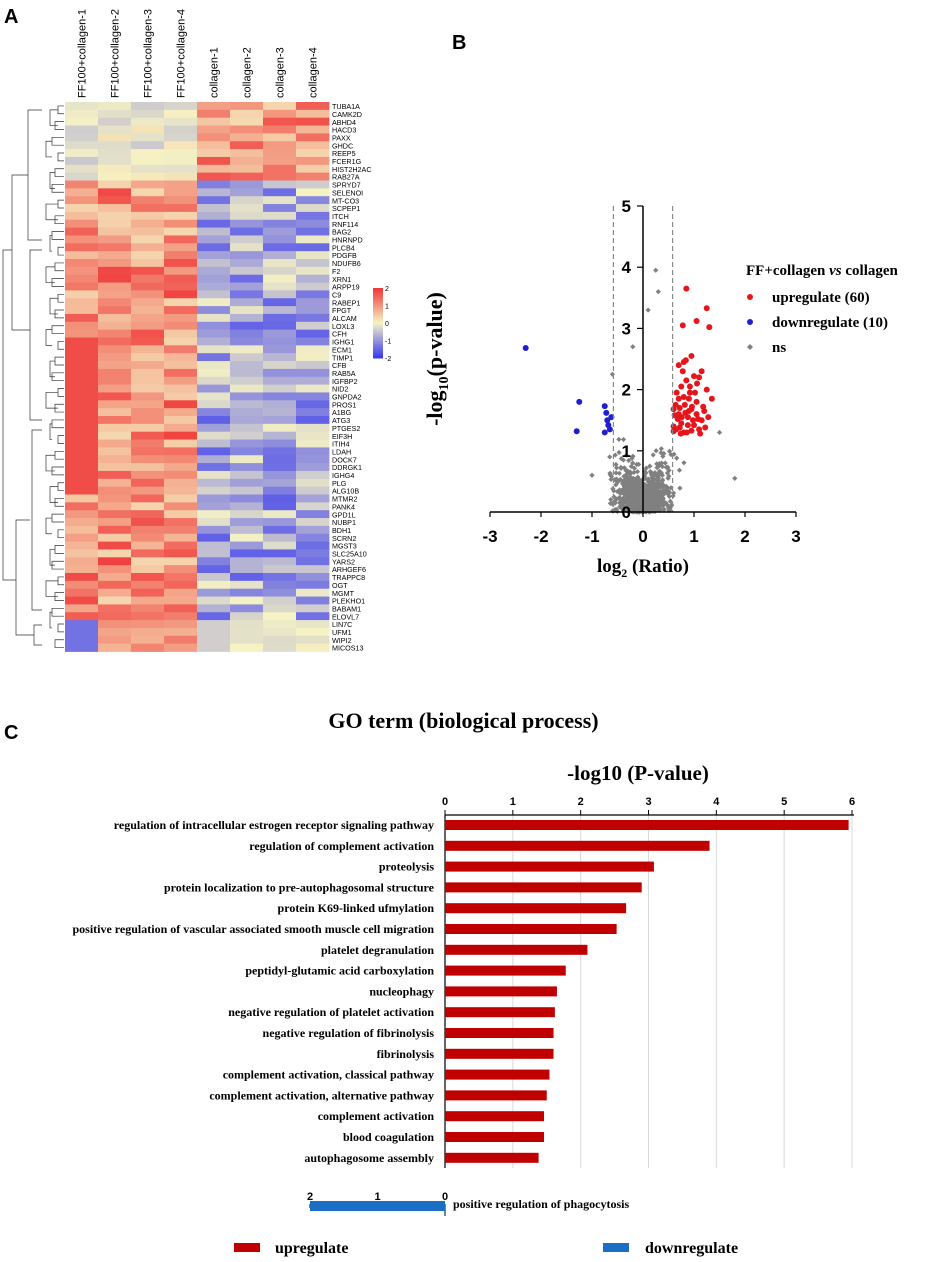 The width and height of the screenshot is (927, 1262). What do you see at coordinates (459, 43) in the screenshot?
I see `panel-label-b: B` at bounding box center [459, 43].